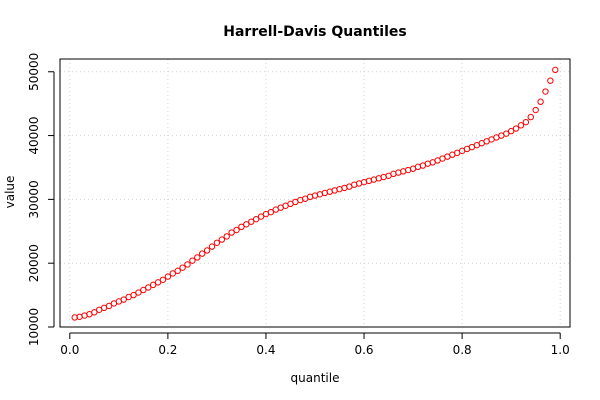 The width and height of the screenshot is (600, 400). What do you see at coordinates (315, 378) in the screenshot?
I see `x-axis-label: quantile` at bounding box center [315, 378].